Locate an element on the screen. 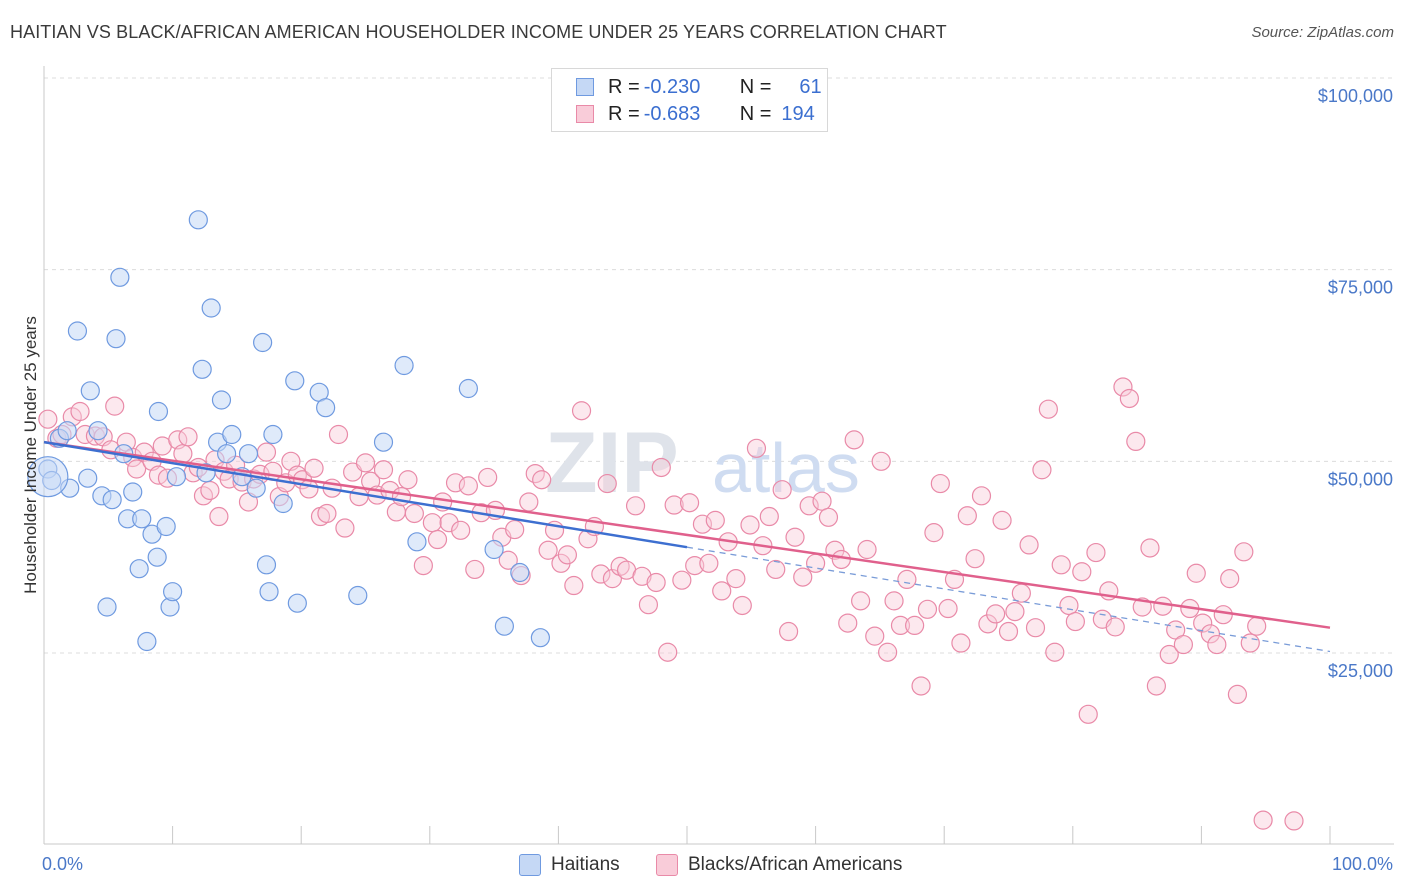  legend-n-value: 194 is located at coordinates (798, 113).